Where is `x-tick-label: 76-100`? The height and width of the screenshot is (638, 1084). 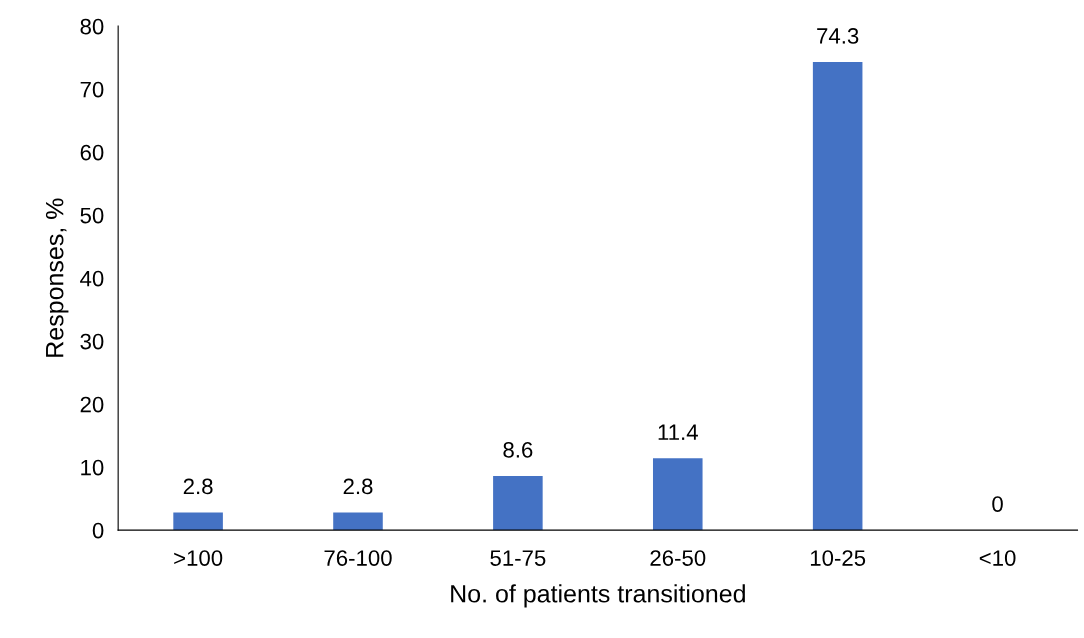
x-tick-label: 76-100 is located at coordinates (358, 558).